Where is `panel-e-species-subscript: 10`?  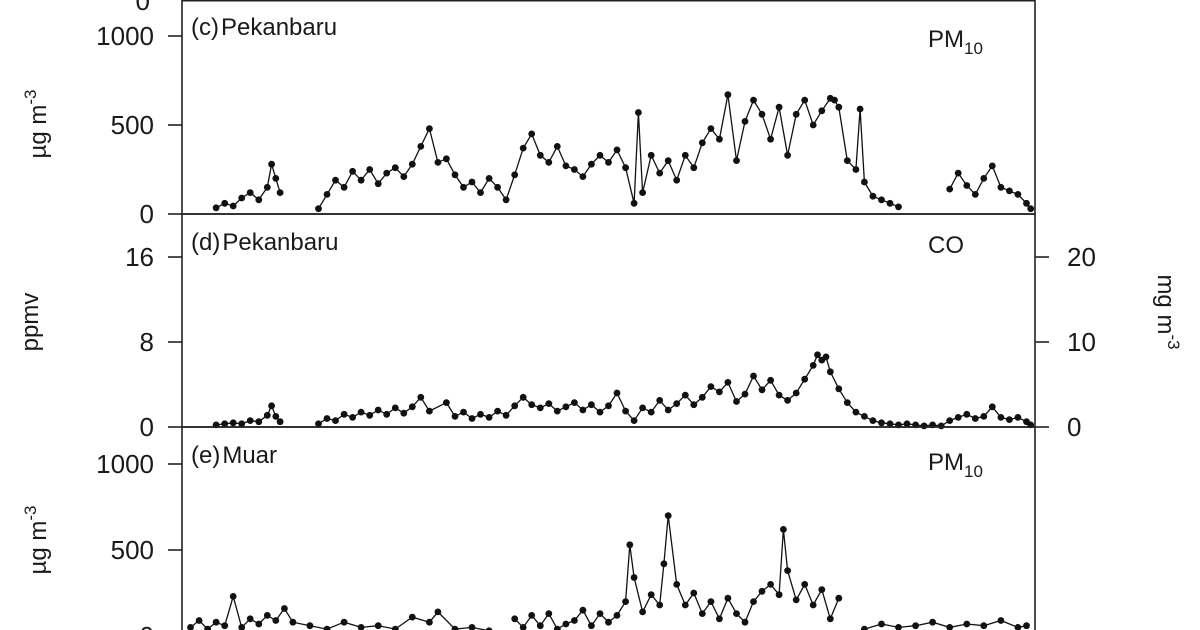
panel-e-species-subscript: 10 is located at coordinates (973, 471).